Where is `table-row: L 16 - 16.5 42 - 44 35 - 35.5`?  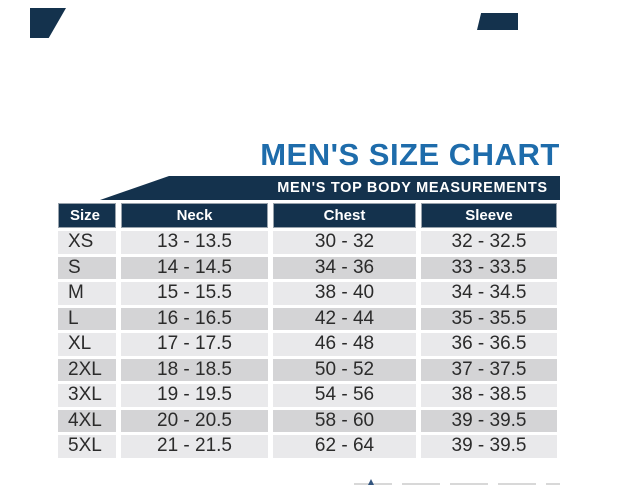 table-row: L 16 - 16.5 42 - 44 35 - 35.5 is located at coordinates (308, 318).